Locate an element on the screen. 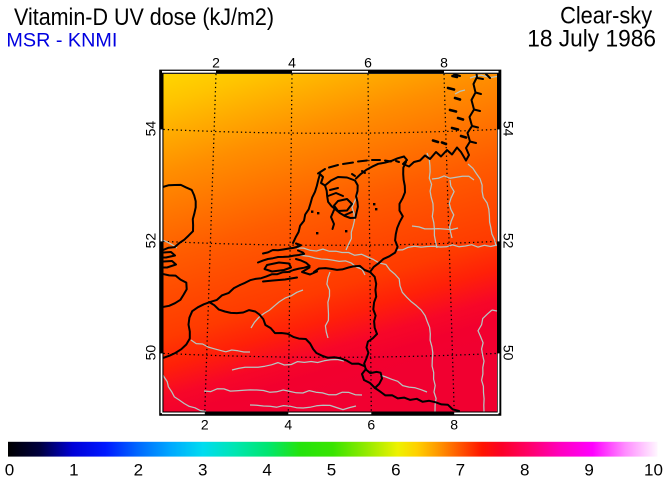 Image resolution: width=665 pixels, height=485 pixels. svg-text: 5 is located at coordinates (331, 469).